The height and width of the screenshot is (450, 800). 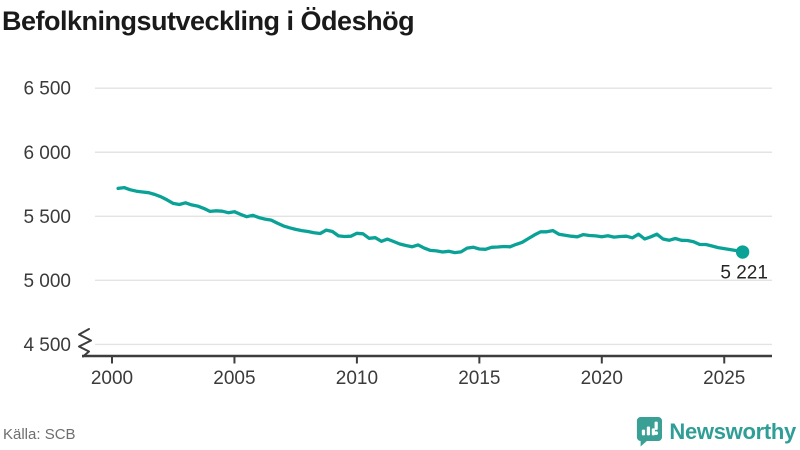 What do you see at coordinates (602, 378) in the screenshot?
I see `x-tick-label: 2020` at bounding box center [602, 378].